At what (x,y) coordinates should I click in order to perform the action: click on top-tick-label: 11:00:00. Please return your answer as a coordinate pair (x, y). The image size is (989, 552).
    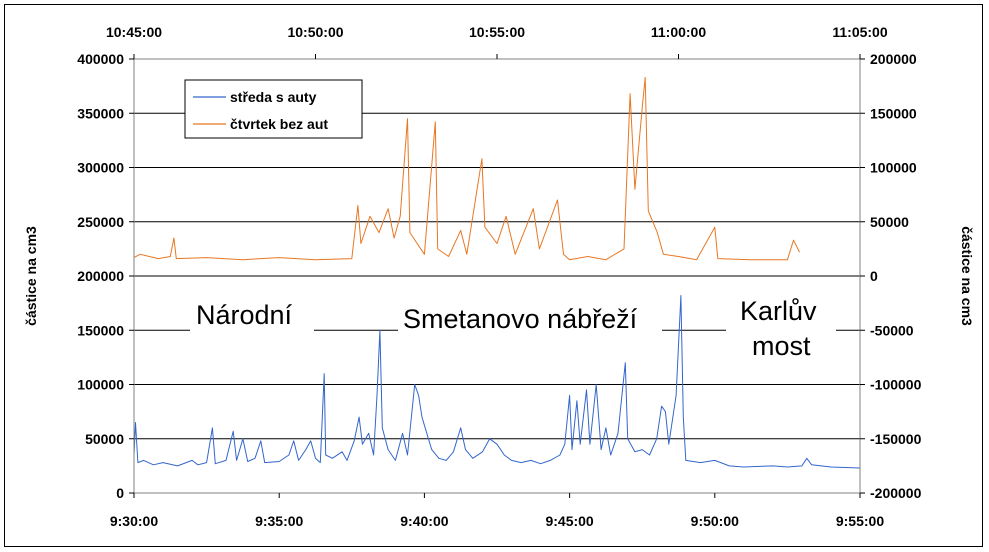
    Looking at the image, I should click on (678, 32).